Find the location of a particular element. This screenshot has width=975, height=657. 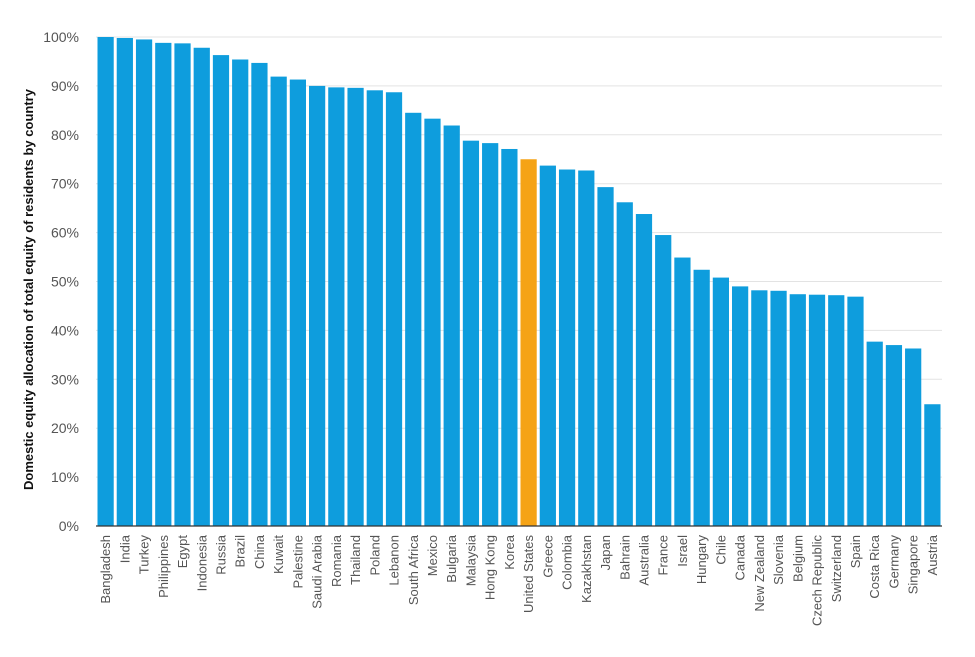

x-tick-label: Mexico is located at coordinates (432, 555).